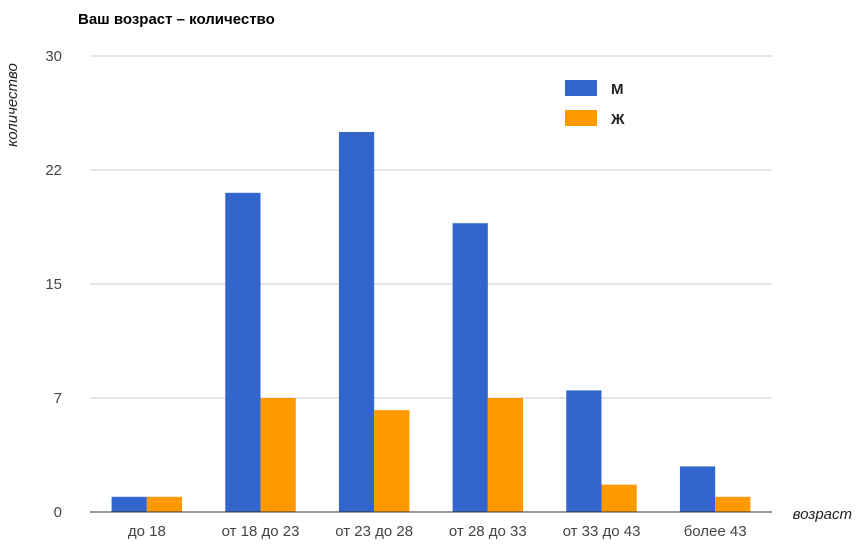 Image resolution: width=856 pixels, height=546 pixels. I want to click on chart-title: Ваш возраст – количество, so click(176, 19).